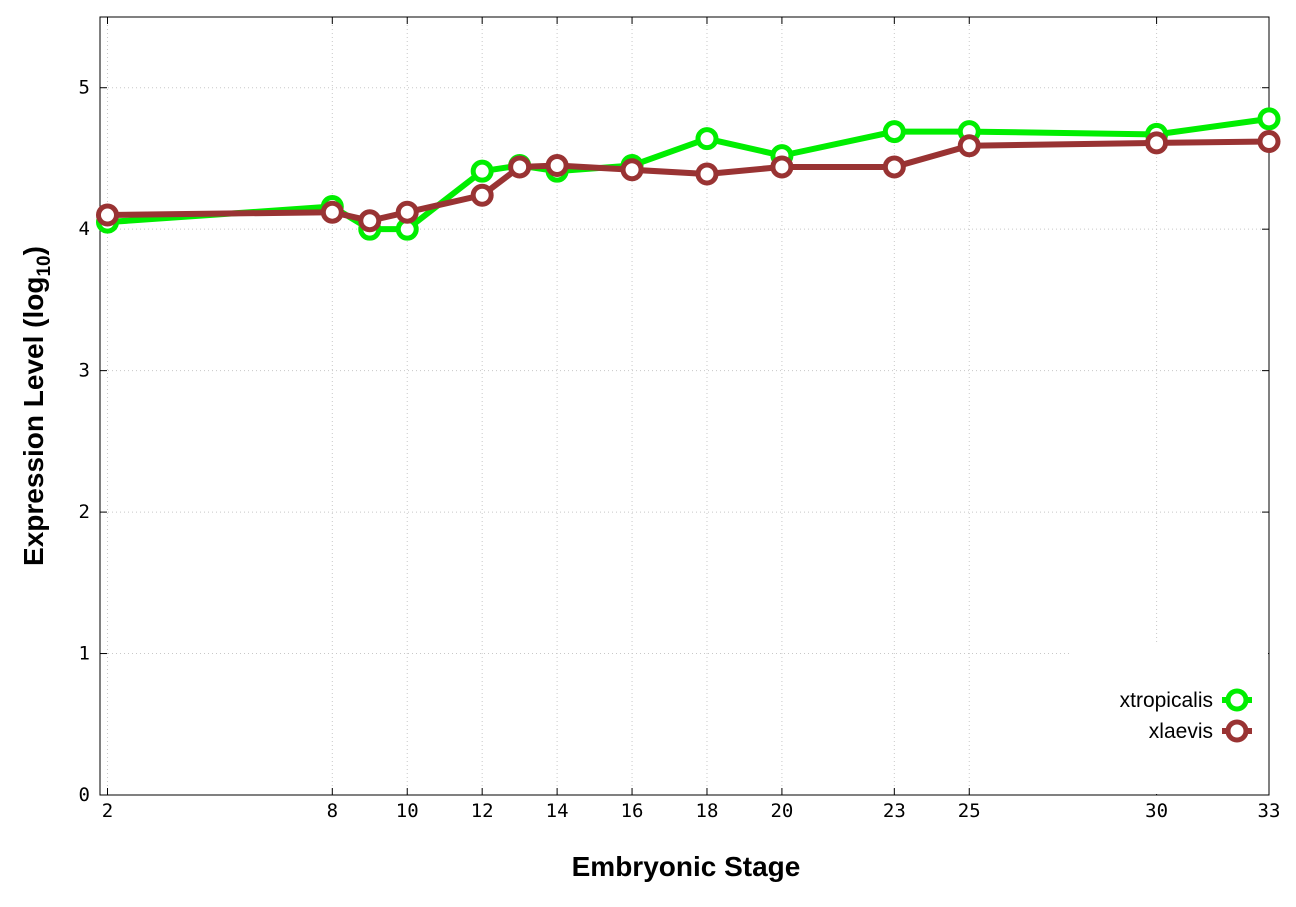 The width and height of the screenshot is (1296, 907). I want to click on x-tick-label: 10, so click(407, 811).